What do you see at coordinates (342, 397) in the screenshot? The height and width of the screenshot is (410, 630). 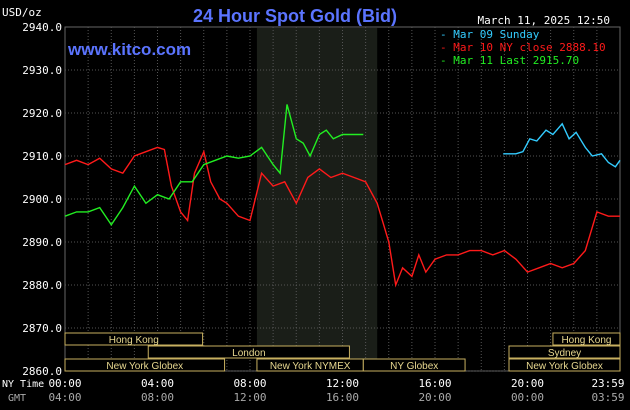 I see `x-tick-gmt: 16:00` at bounding box center [342, 397].